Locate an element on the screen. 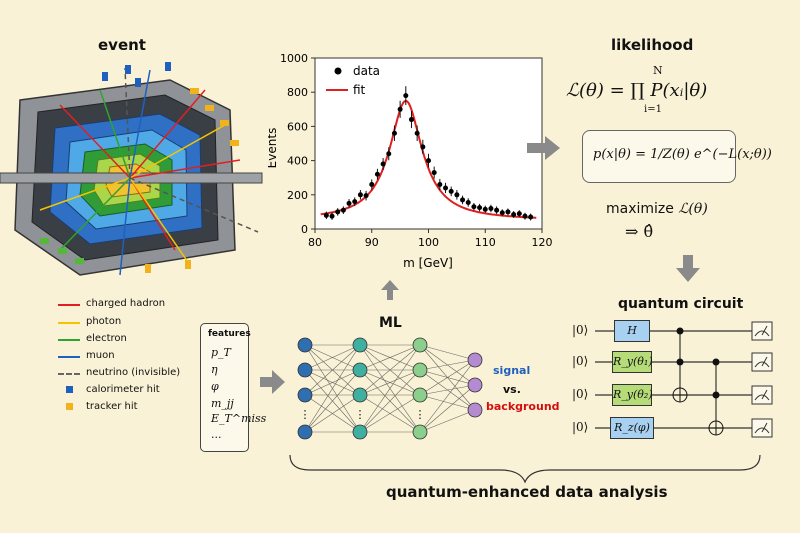 This screenshot has width=800, height=533. x-axis-label: m [GeV] is located at coordinates (428, 263).